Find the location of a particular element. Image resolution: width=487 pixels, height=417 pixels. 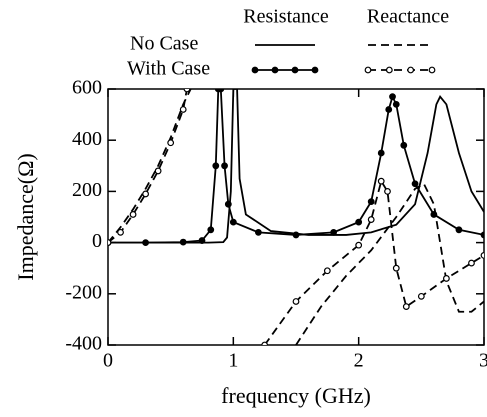

x-tick-label: 3 is located at coordinates (483, 361).